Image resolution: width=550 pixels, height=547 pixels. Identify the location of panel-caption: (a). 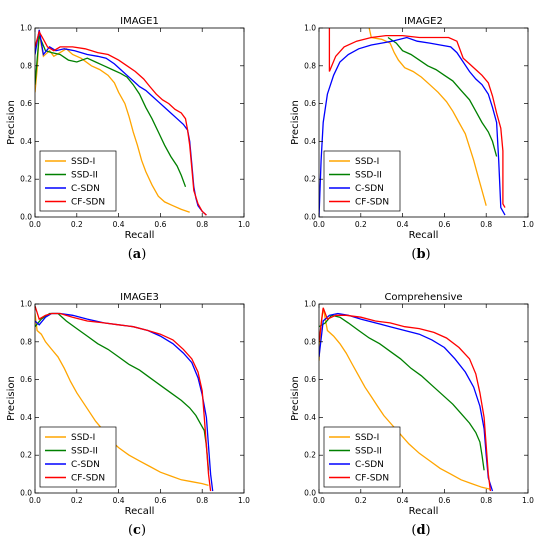
(137, 254).